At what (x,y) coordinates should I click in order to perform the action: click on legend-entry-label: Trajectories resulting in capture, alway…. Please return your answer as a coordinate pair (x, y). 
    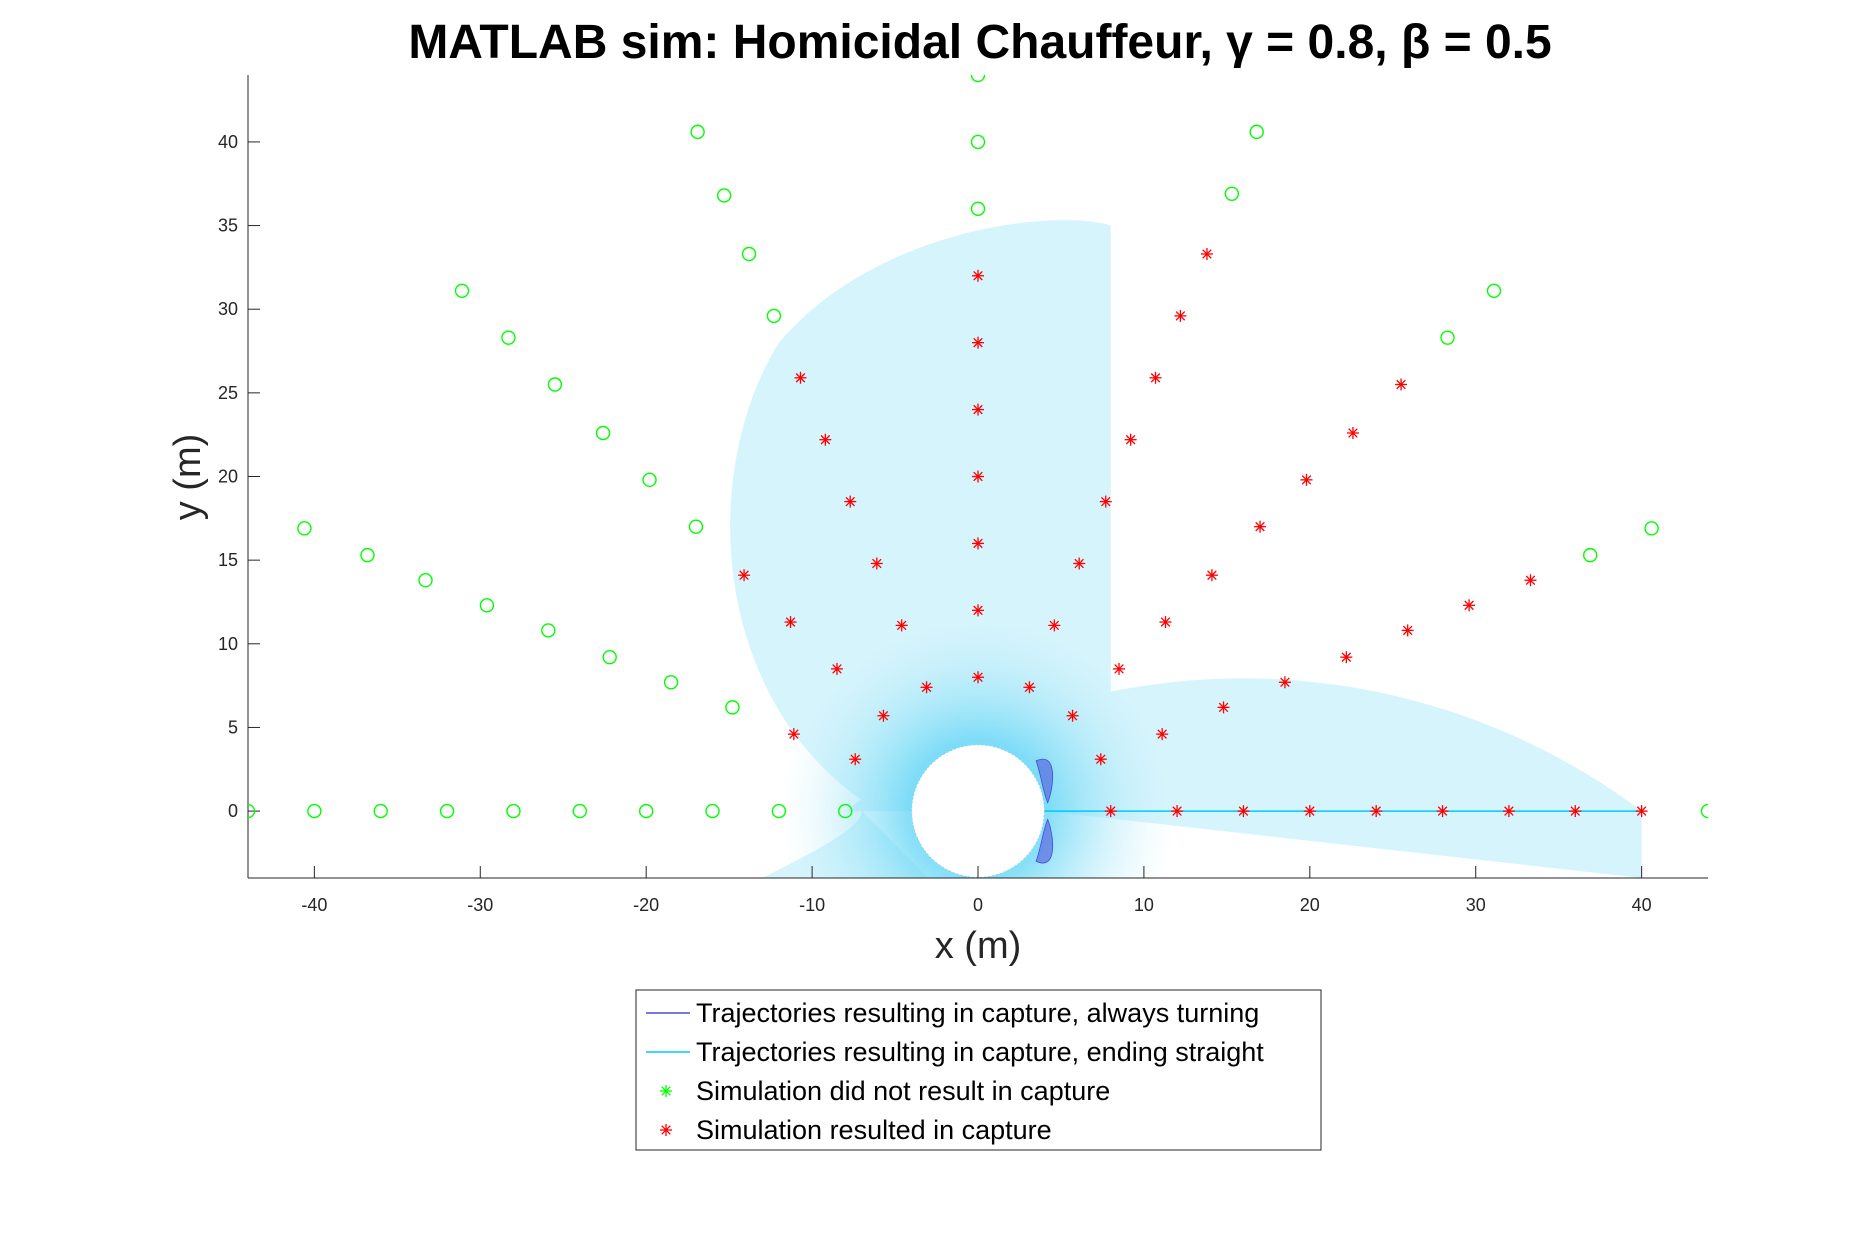
    Looking at the image, I should click on (977, 1013).